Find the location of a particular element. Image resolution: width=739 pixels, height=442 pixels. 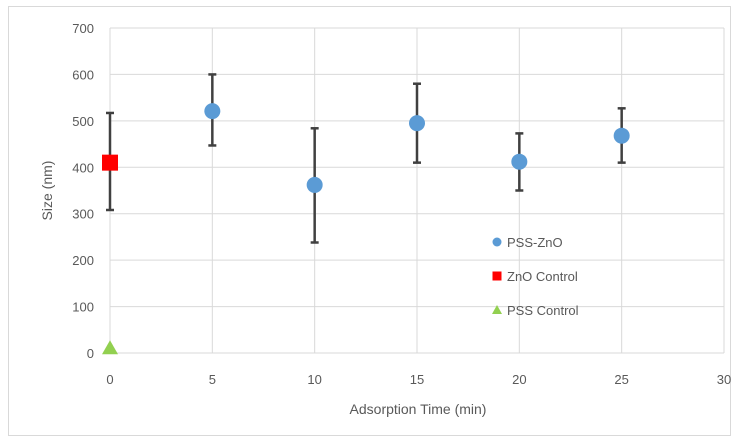

legend: PSS-ZnO ZnO Control PSS Control is located at coordinates (535, 276).